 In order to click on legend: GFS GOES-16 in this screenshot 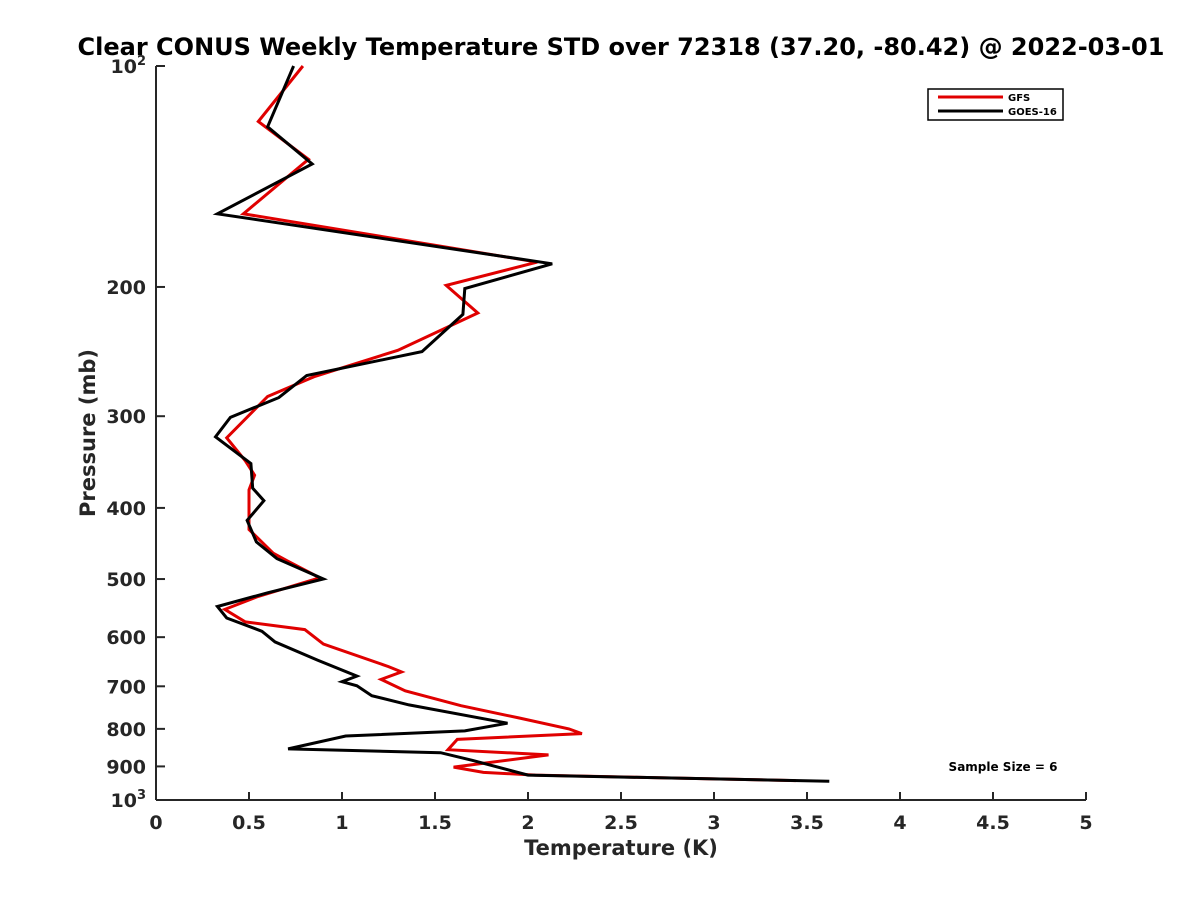, I will do `click(995, 104)`.